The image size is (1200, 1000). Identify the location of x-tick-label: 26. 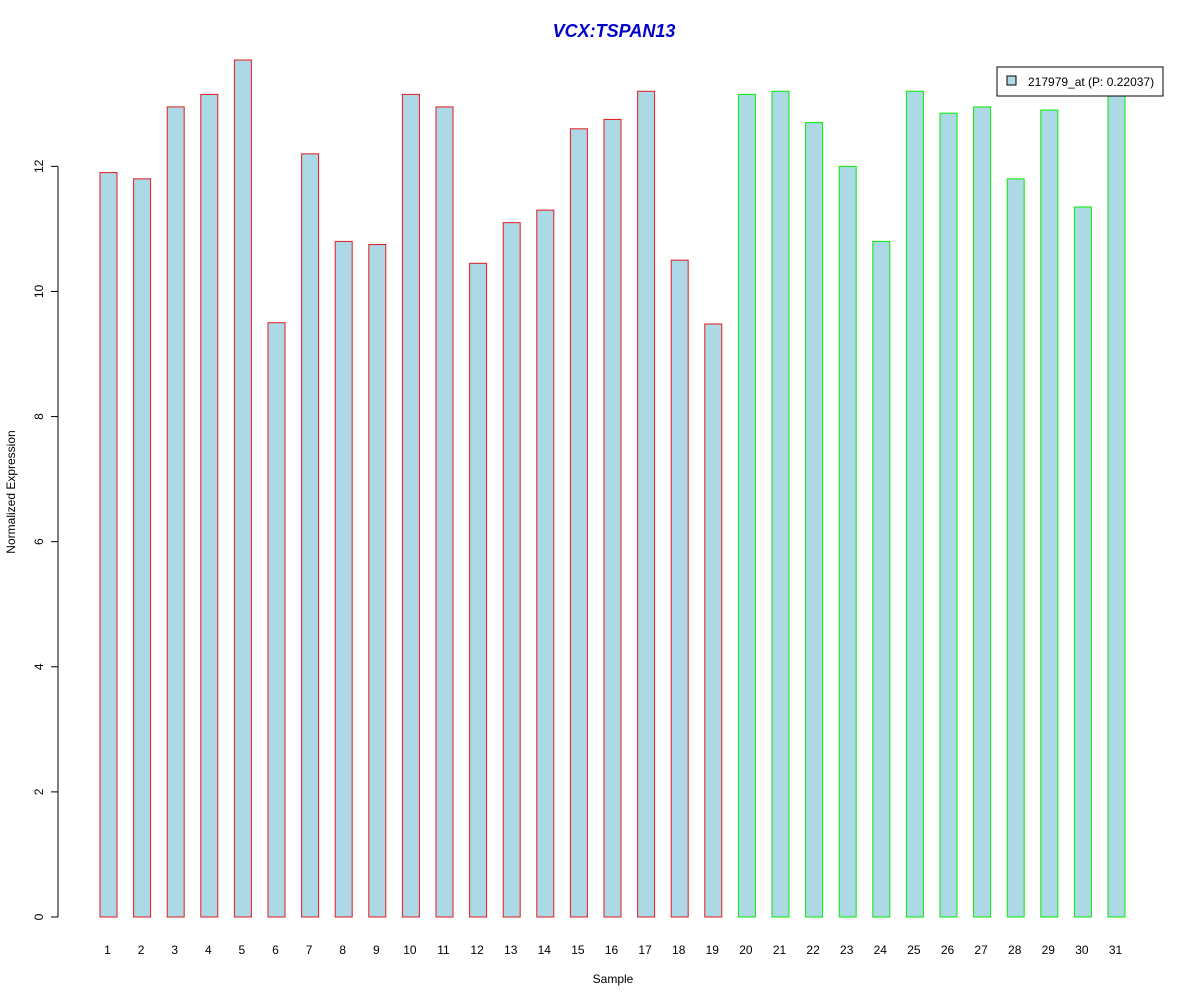
(948, 950).